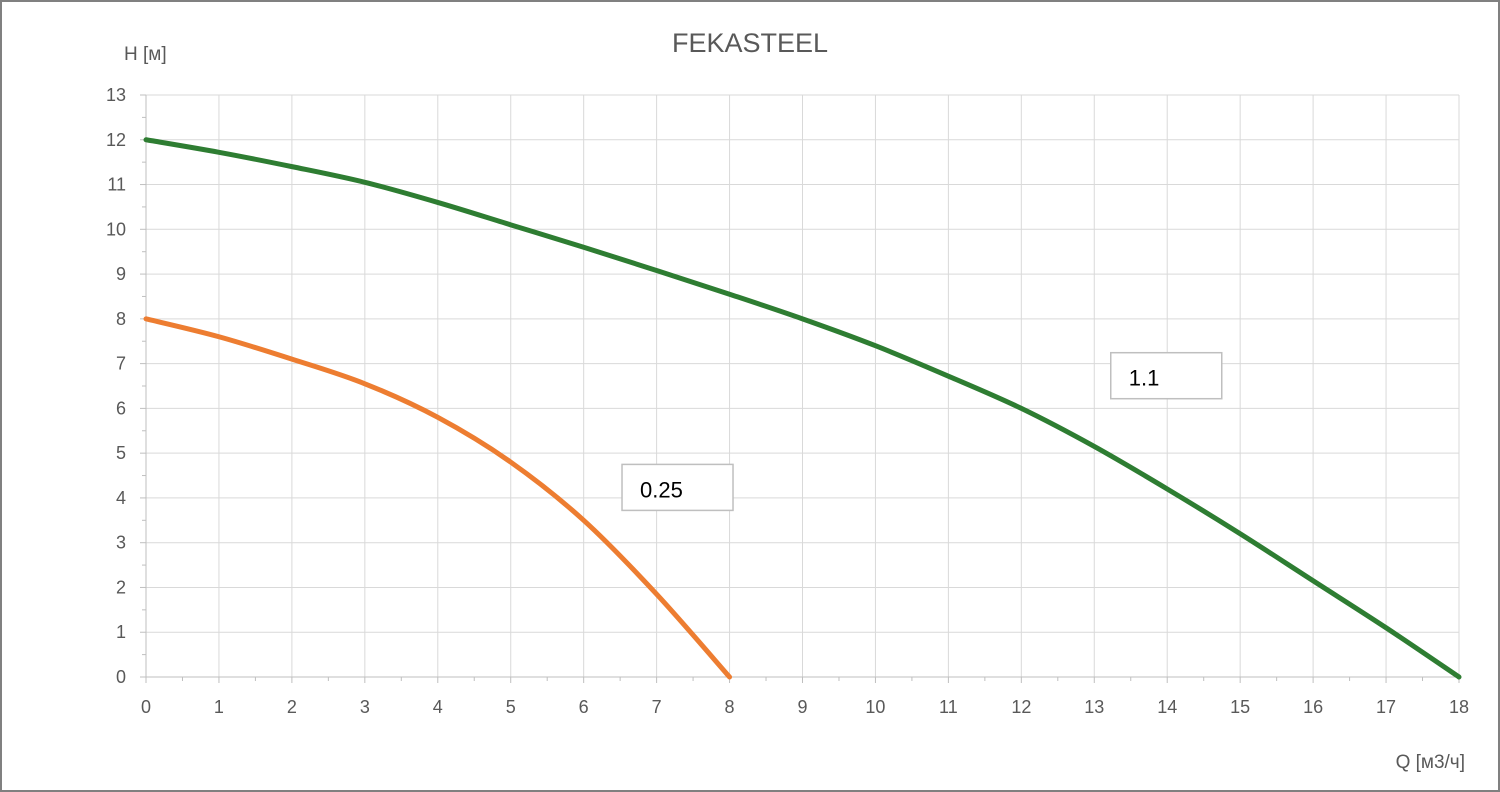 The width and height of the screenshot is (1500, 792). Describe the element at coordinates (121, 632) in the screenshot. I see `y-tick-label: 1` at that location.